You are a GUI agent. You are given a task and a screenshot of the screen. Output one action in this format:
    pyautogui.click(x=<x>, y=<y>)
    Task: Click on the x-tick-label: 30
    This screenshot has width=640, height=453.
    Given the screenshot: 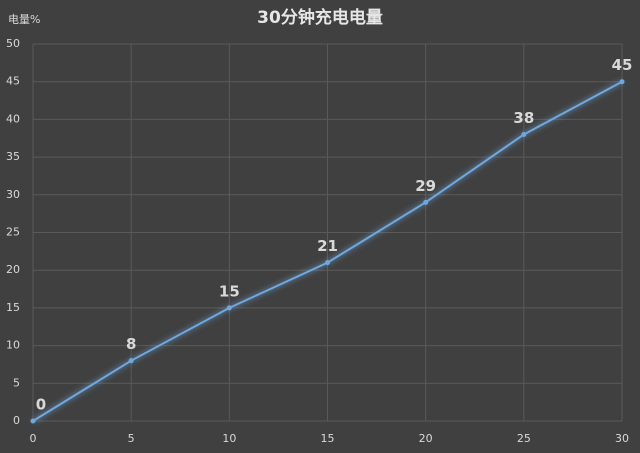 What is the action you would take?
    pyautogui.click(x=622, y=438)
    